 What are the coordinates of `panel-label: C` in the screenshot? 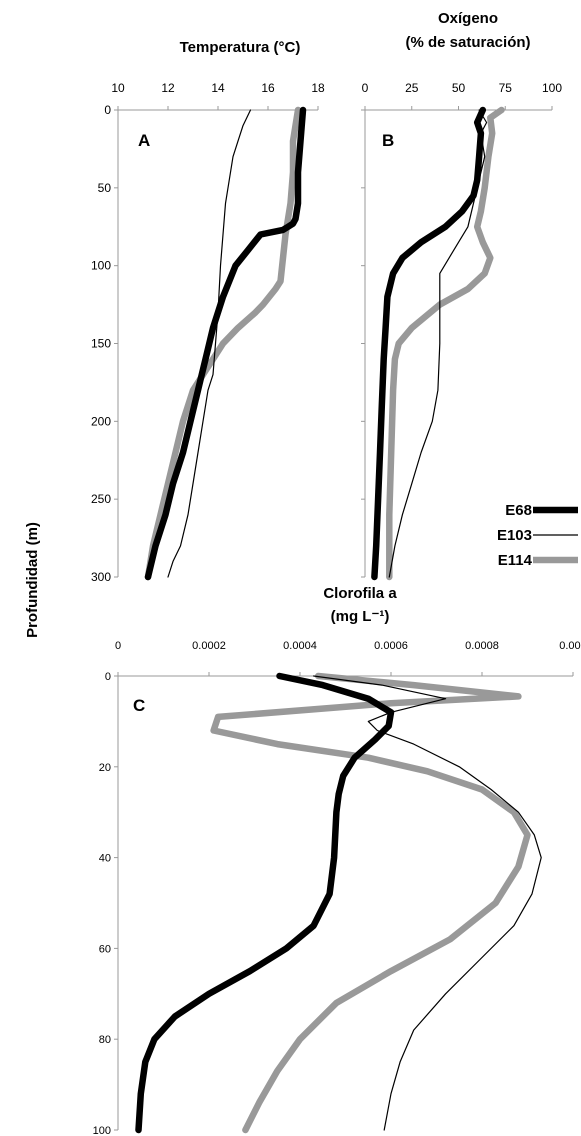 It's located at (139, 705).